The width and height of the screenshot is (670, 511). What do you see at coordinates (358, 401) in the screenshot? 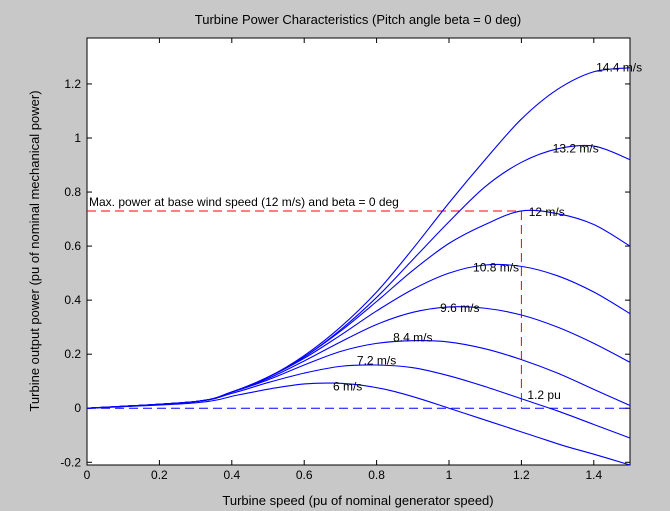
I see `series-line-7-2-m-s` at bounding box center [358, 401].